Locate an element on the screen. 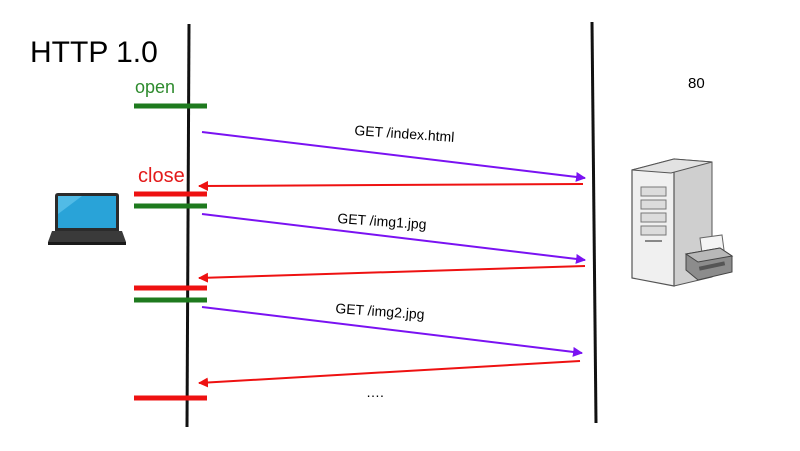 This screenshot has width=800, height=451. diagram-title: HTTP 1.0 is located at coordinates (94, 52).